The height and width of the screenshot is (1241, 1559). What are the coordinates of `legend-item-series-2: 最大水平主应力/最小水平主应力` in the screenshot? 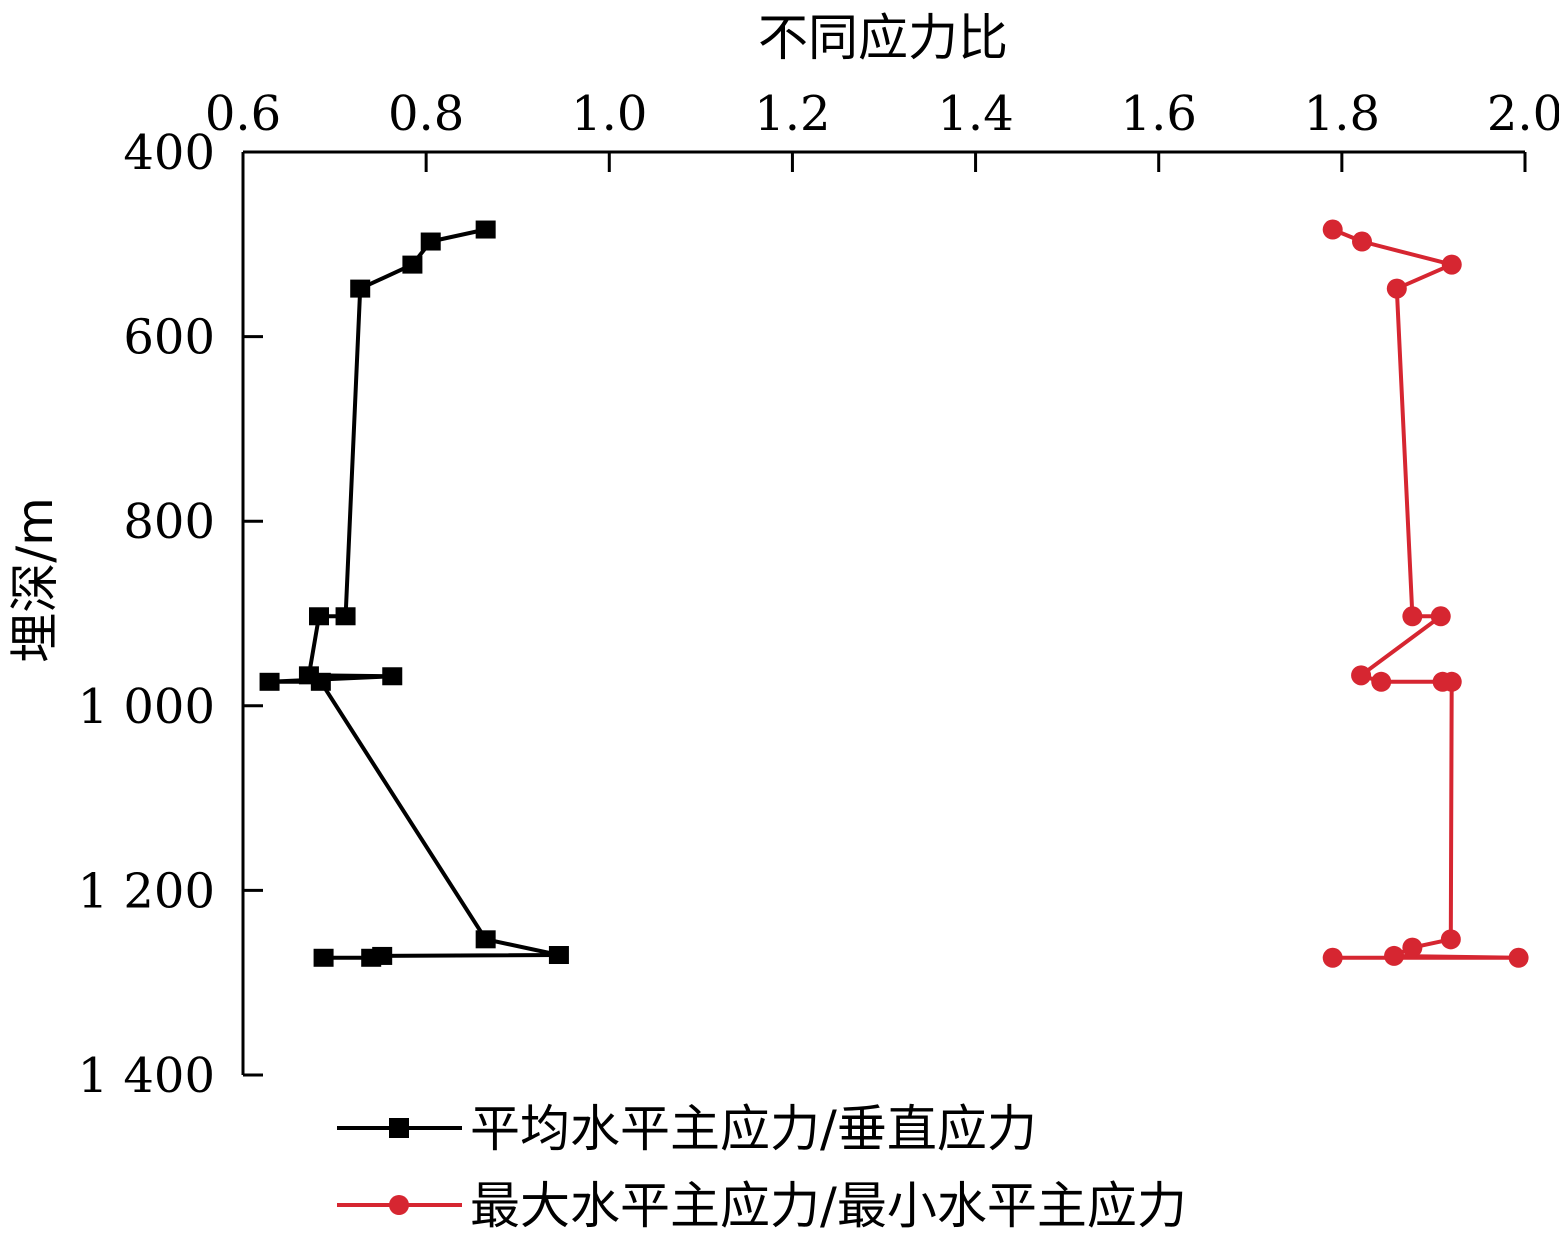 It's located at (762, 1206).